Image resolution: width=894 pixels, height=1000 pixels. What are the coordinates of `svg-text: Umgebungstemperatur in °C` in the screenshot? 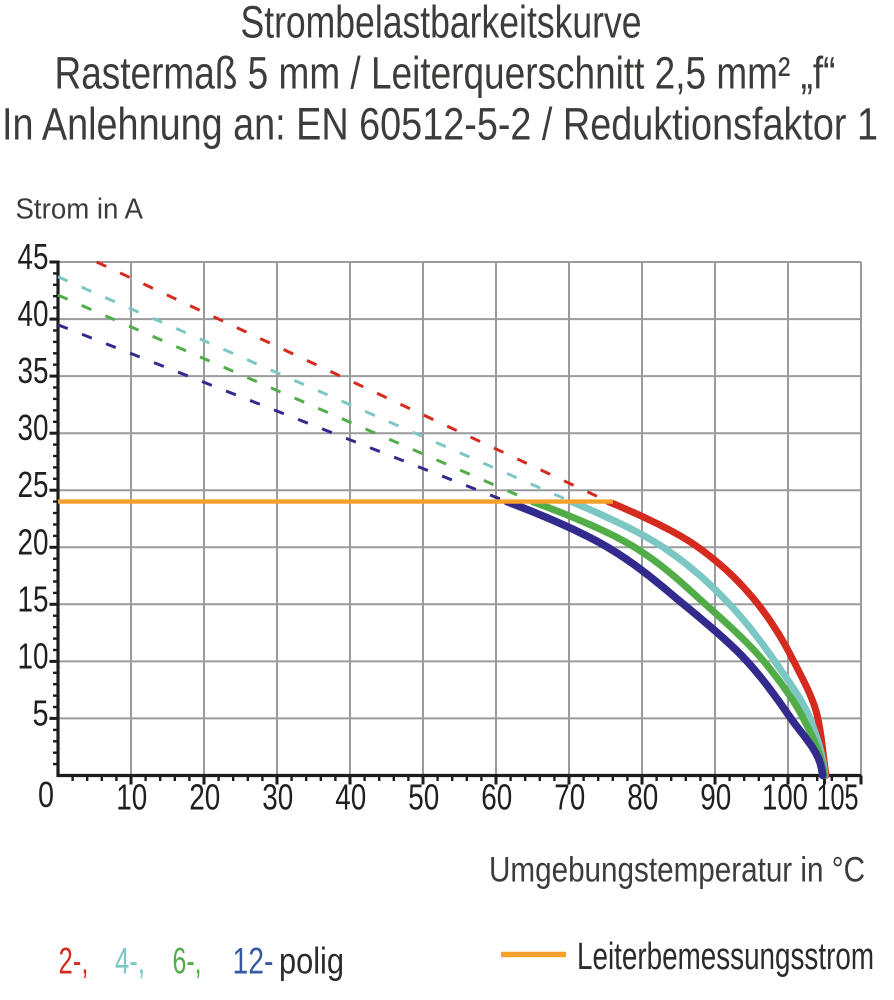 It's located at (677, 870).